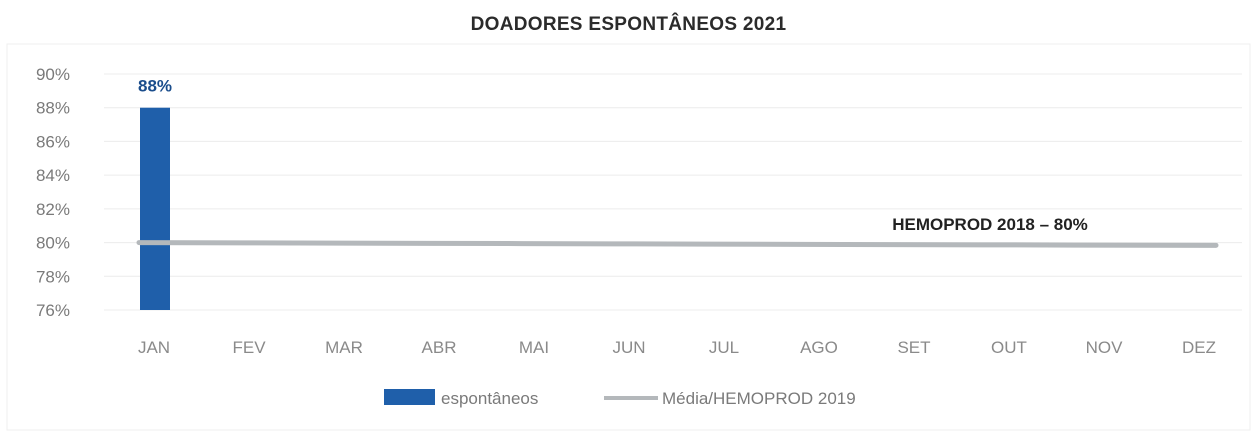 This screenshot has width=1257, height=434. I want to click on x-tick-label: NOV, so click(1105, 347).